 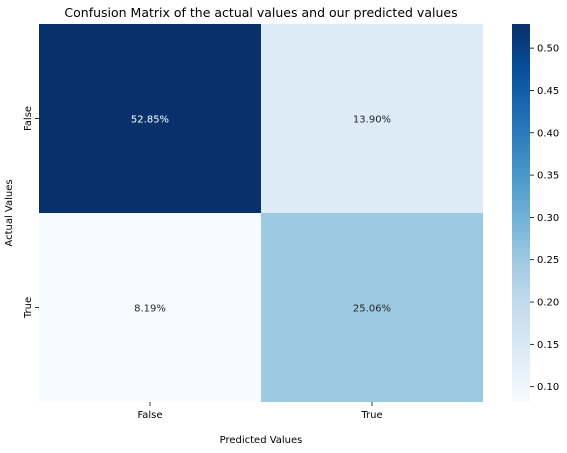 What do you see at coordinates (548, 218) in the screenshot?
I see `colorbar-tick-label: 0.30` at bounding box center [548, 218].